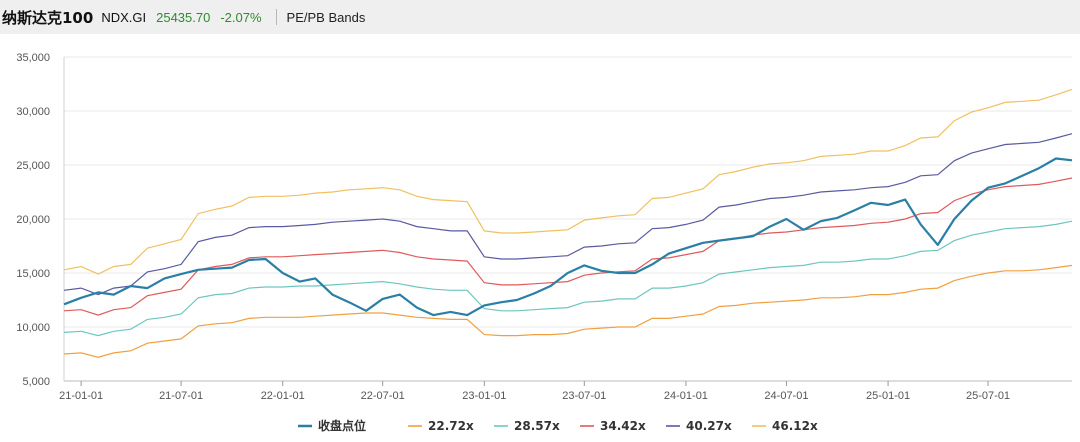  I want to click on legend-label: 收盘点位, so click(342, 425).